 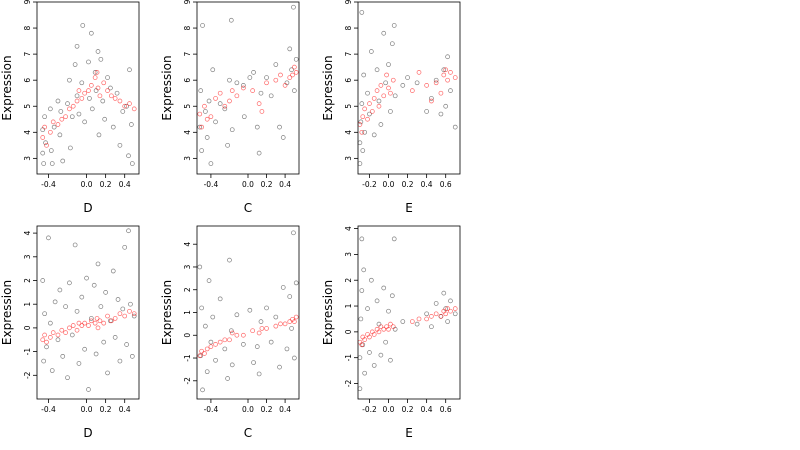 I want to click on scatter-panel-6: -0.2 0.0 0.2 0.4 0.6 -2 -1 0 1 2 3 4 E Expression, so click(x=391, y=332).